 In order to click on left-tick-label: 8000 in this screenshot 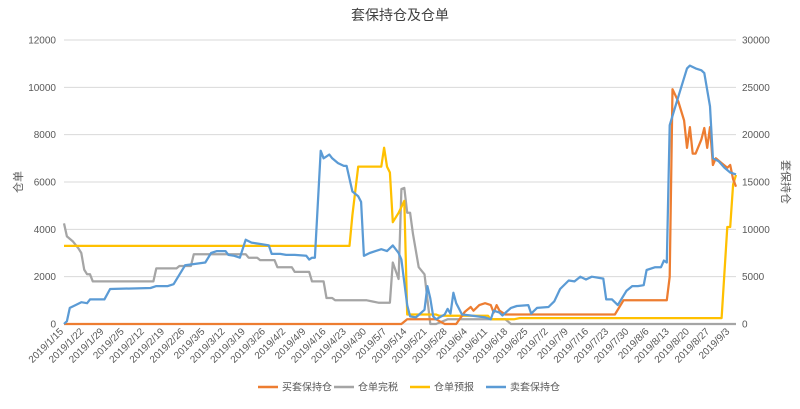, I will do `click(45, 135)`.